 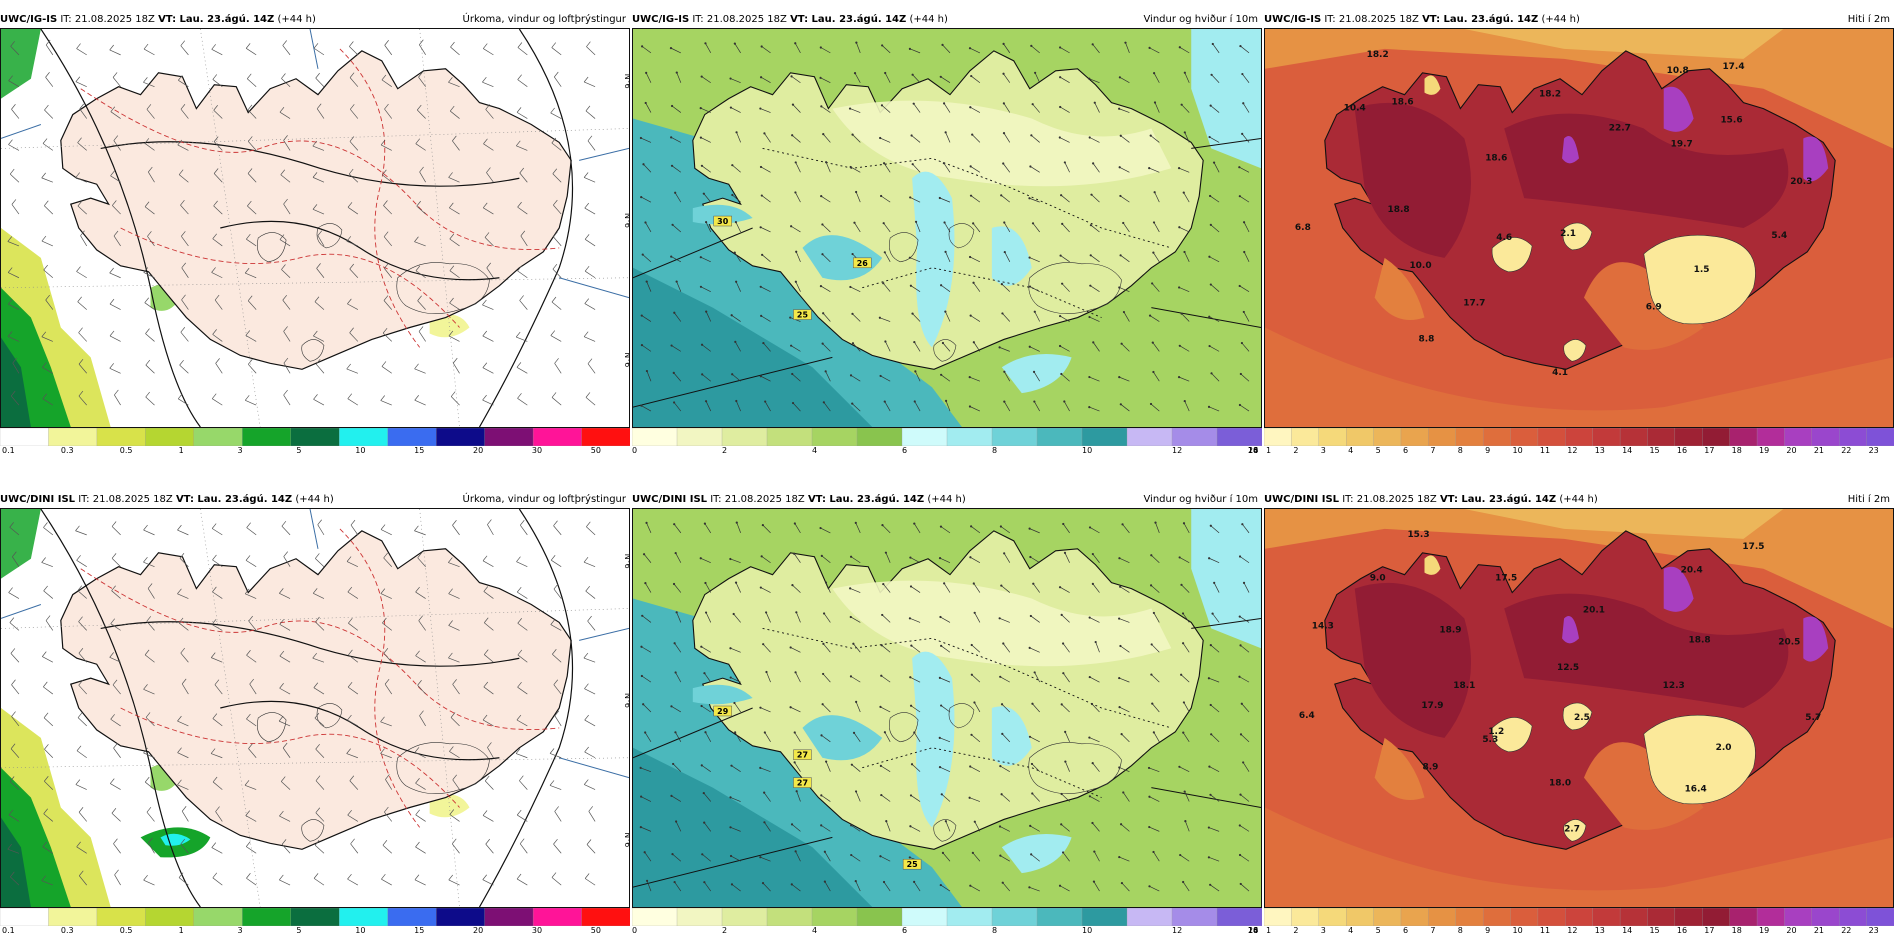 What do you see at coordinates (1692, 571) in the screenshot?
I see `temperature-value-label: 20.4` at bounding box center [1692, 571].